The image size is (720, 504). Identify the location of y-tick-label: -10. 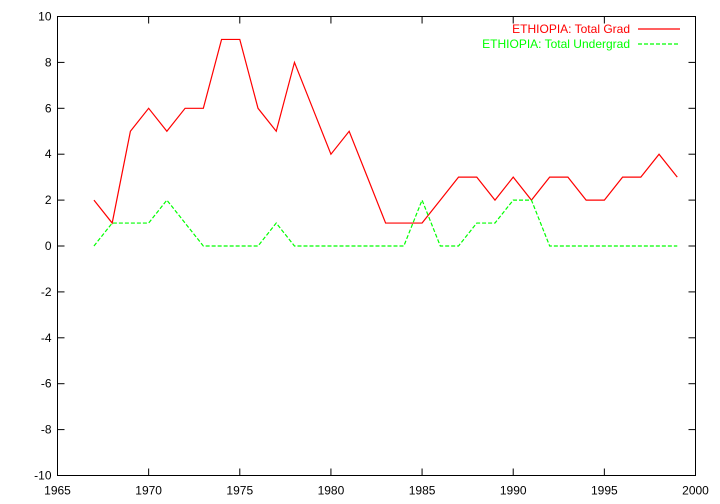
(43, 476).